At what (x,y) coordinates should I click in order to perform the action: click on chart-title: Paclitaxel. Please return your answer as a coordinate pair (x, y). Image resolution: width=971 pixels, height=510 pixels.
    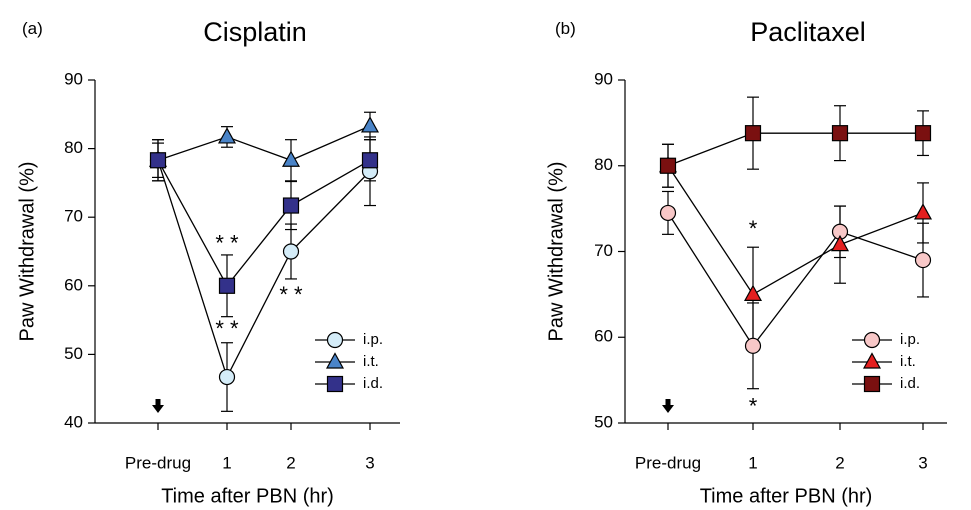
    Looking at the image, I should click on (808, 32).